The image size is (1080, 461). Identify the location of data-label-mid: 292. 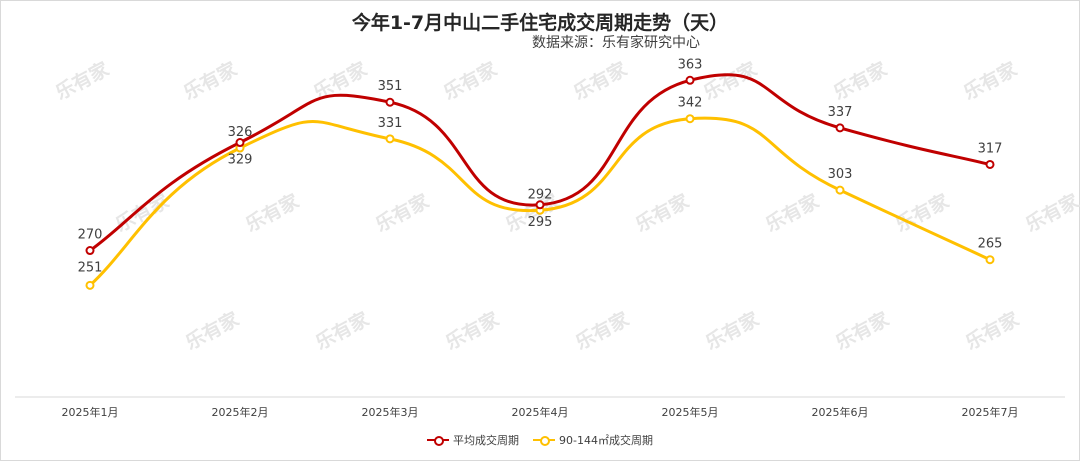
(540, 194).